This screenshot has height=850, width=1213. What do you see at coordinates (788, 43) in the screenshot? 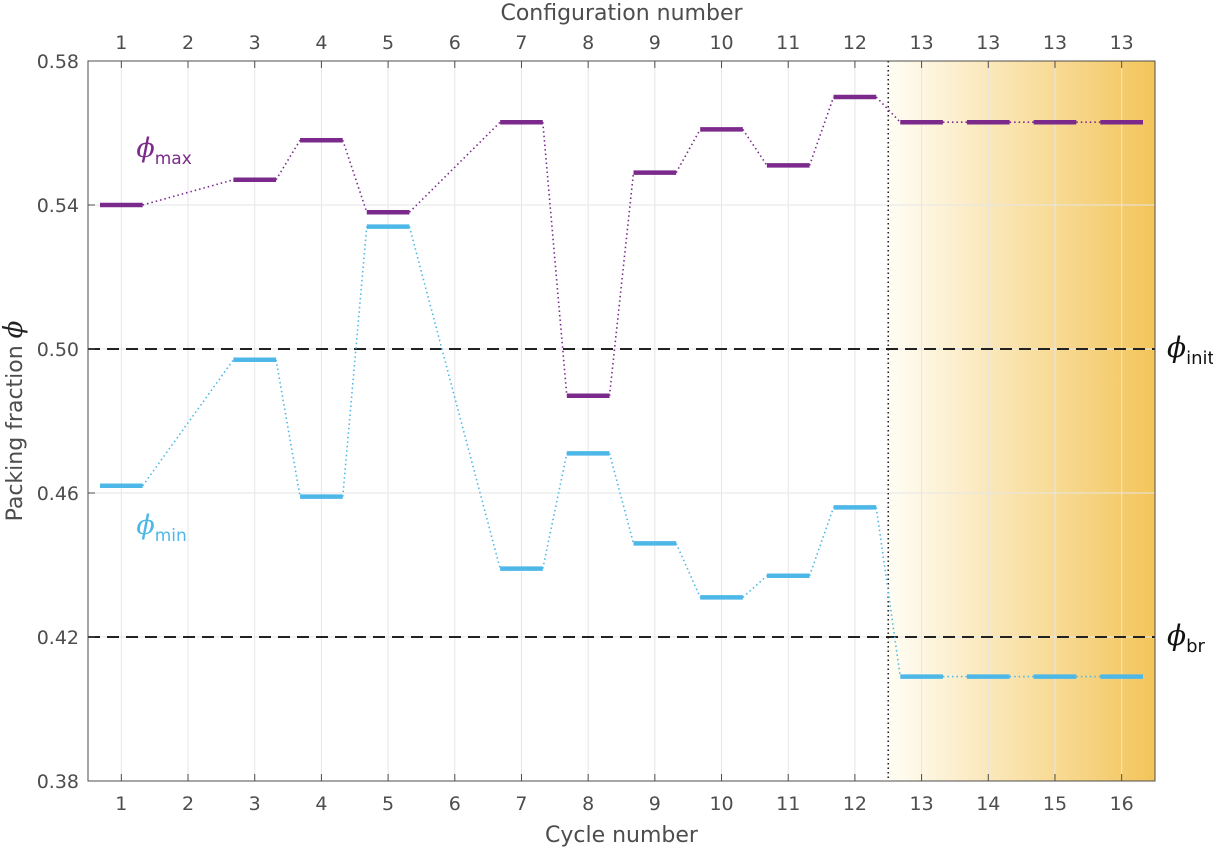
I see `x2-tick-label: 11` at bounding box center [788, 43].